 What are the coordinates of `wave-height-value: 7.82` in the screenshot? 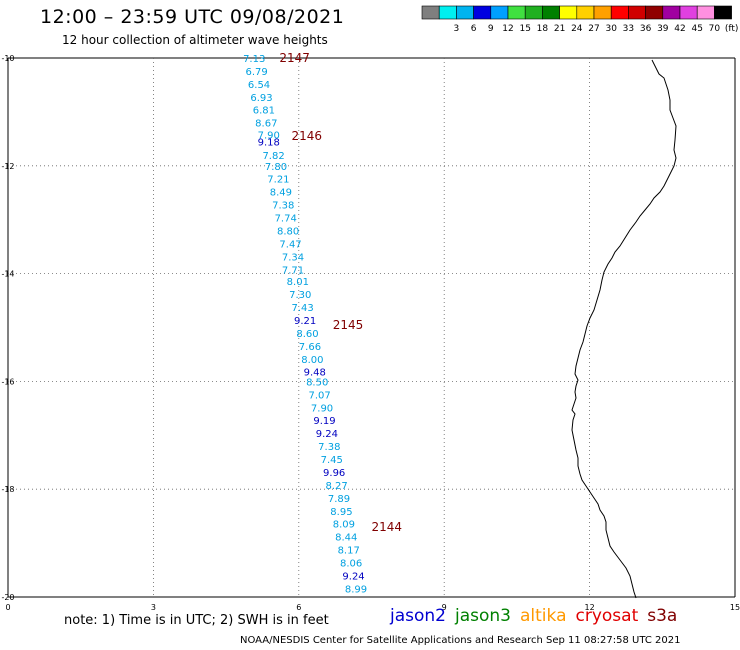 It's located at (273, 156).